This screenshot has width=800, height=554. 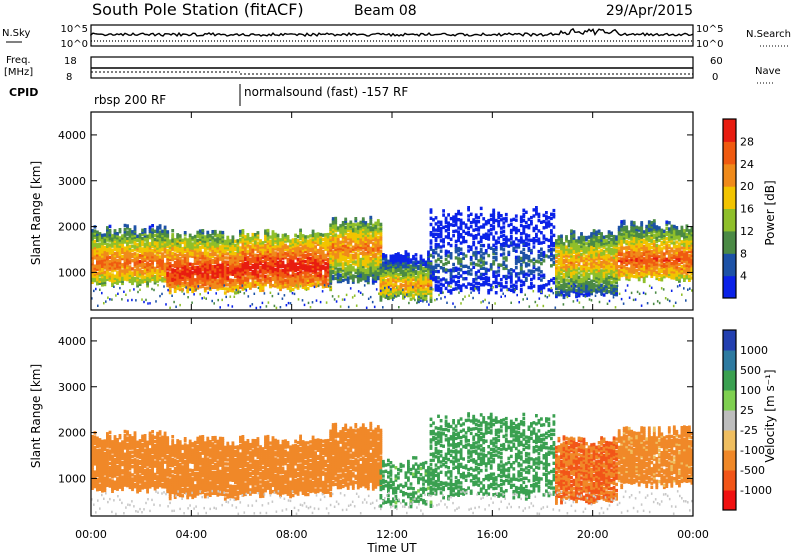 I want to click on velocity-colorbar-tick: 1000, so click(x=754, y=350).